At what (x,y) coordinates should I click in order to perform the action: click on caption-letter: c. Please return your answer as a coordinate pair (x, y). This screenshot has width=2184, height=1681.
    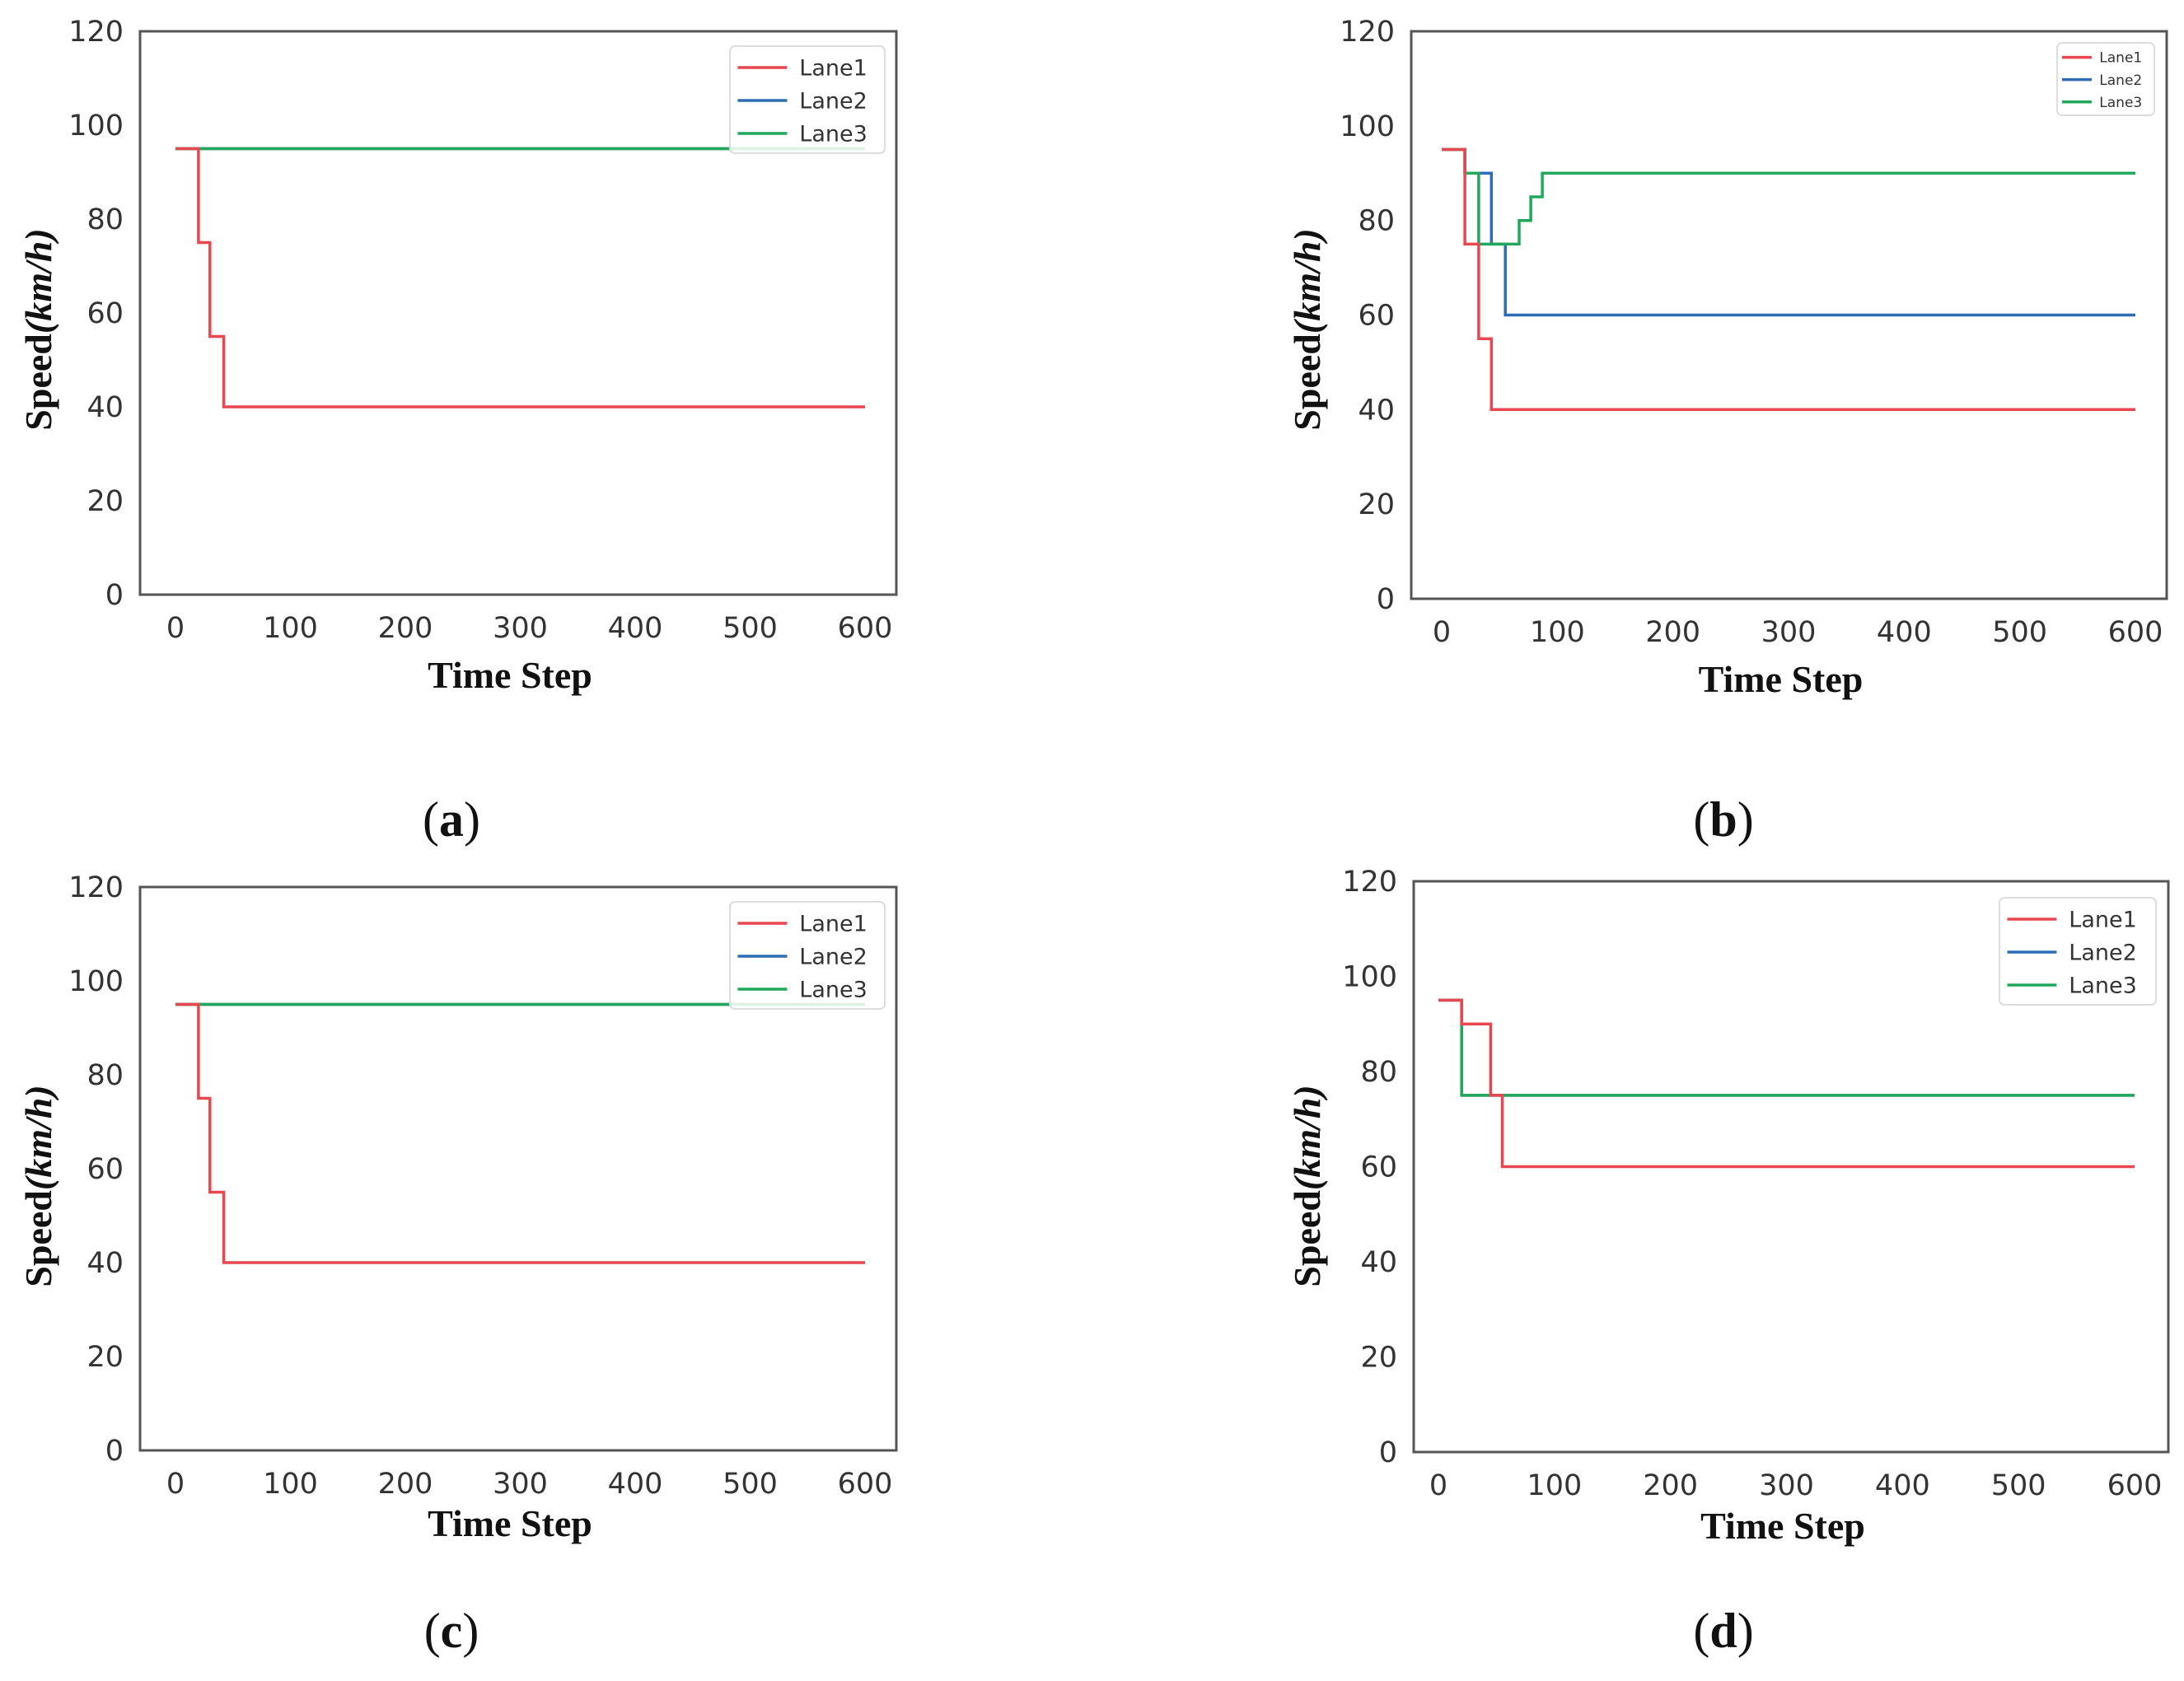
    Looking at the image, I should click on (452, 1631).